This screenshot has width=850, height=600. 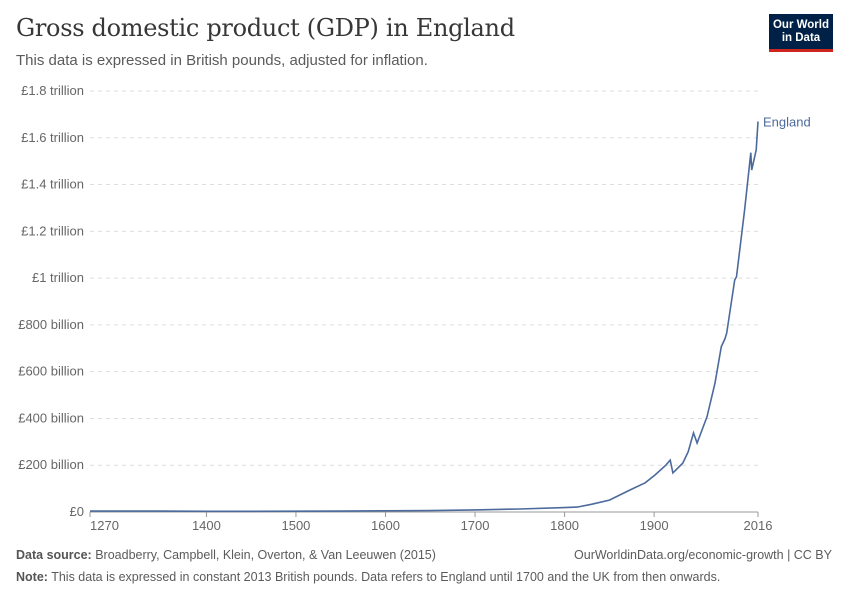 What do you see at coordinates (385, 525) in the screenshot?
I see `x-tick-label: 1600` at bounding box center [385, 525].